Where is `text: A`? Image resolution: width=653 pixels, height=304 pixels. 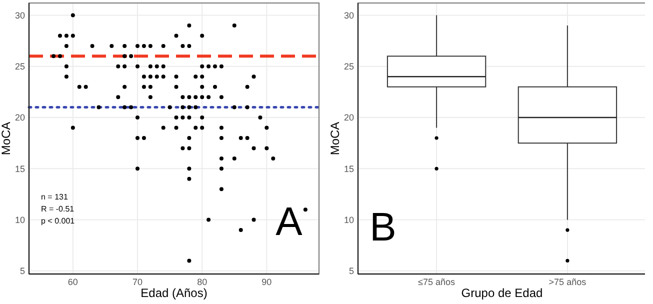
text: A is located at coordinates (289, 222).